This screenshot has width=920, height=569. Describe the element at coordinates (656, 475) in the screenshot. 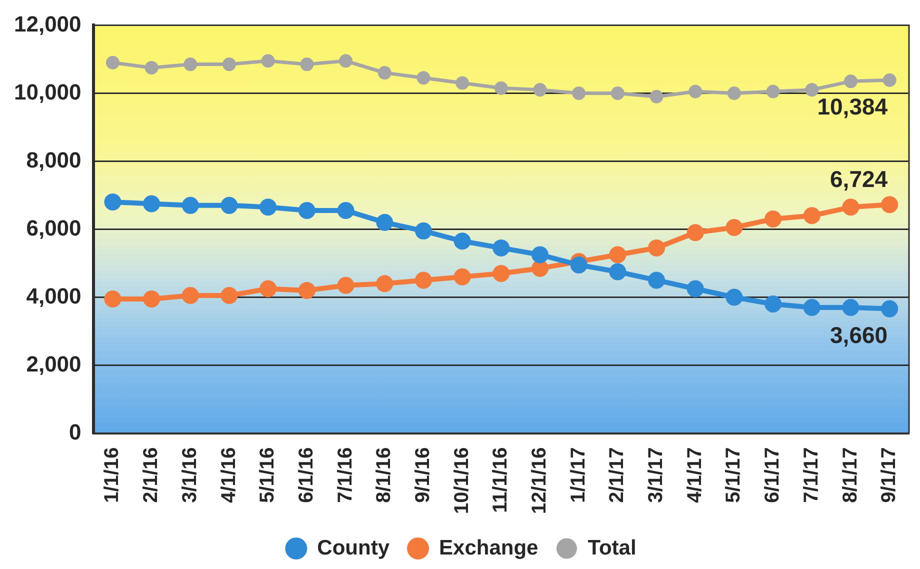

I see `x-tick-label: 3/1/17` at that location.